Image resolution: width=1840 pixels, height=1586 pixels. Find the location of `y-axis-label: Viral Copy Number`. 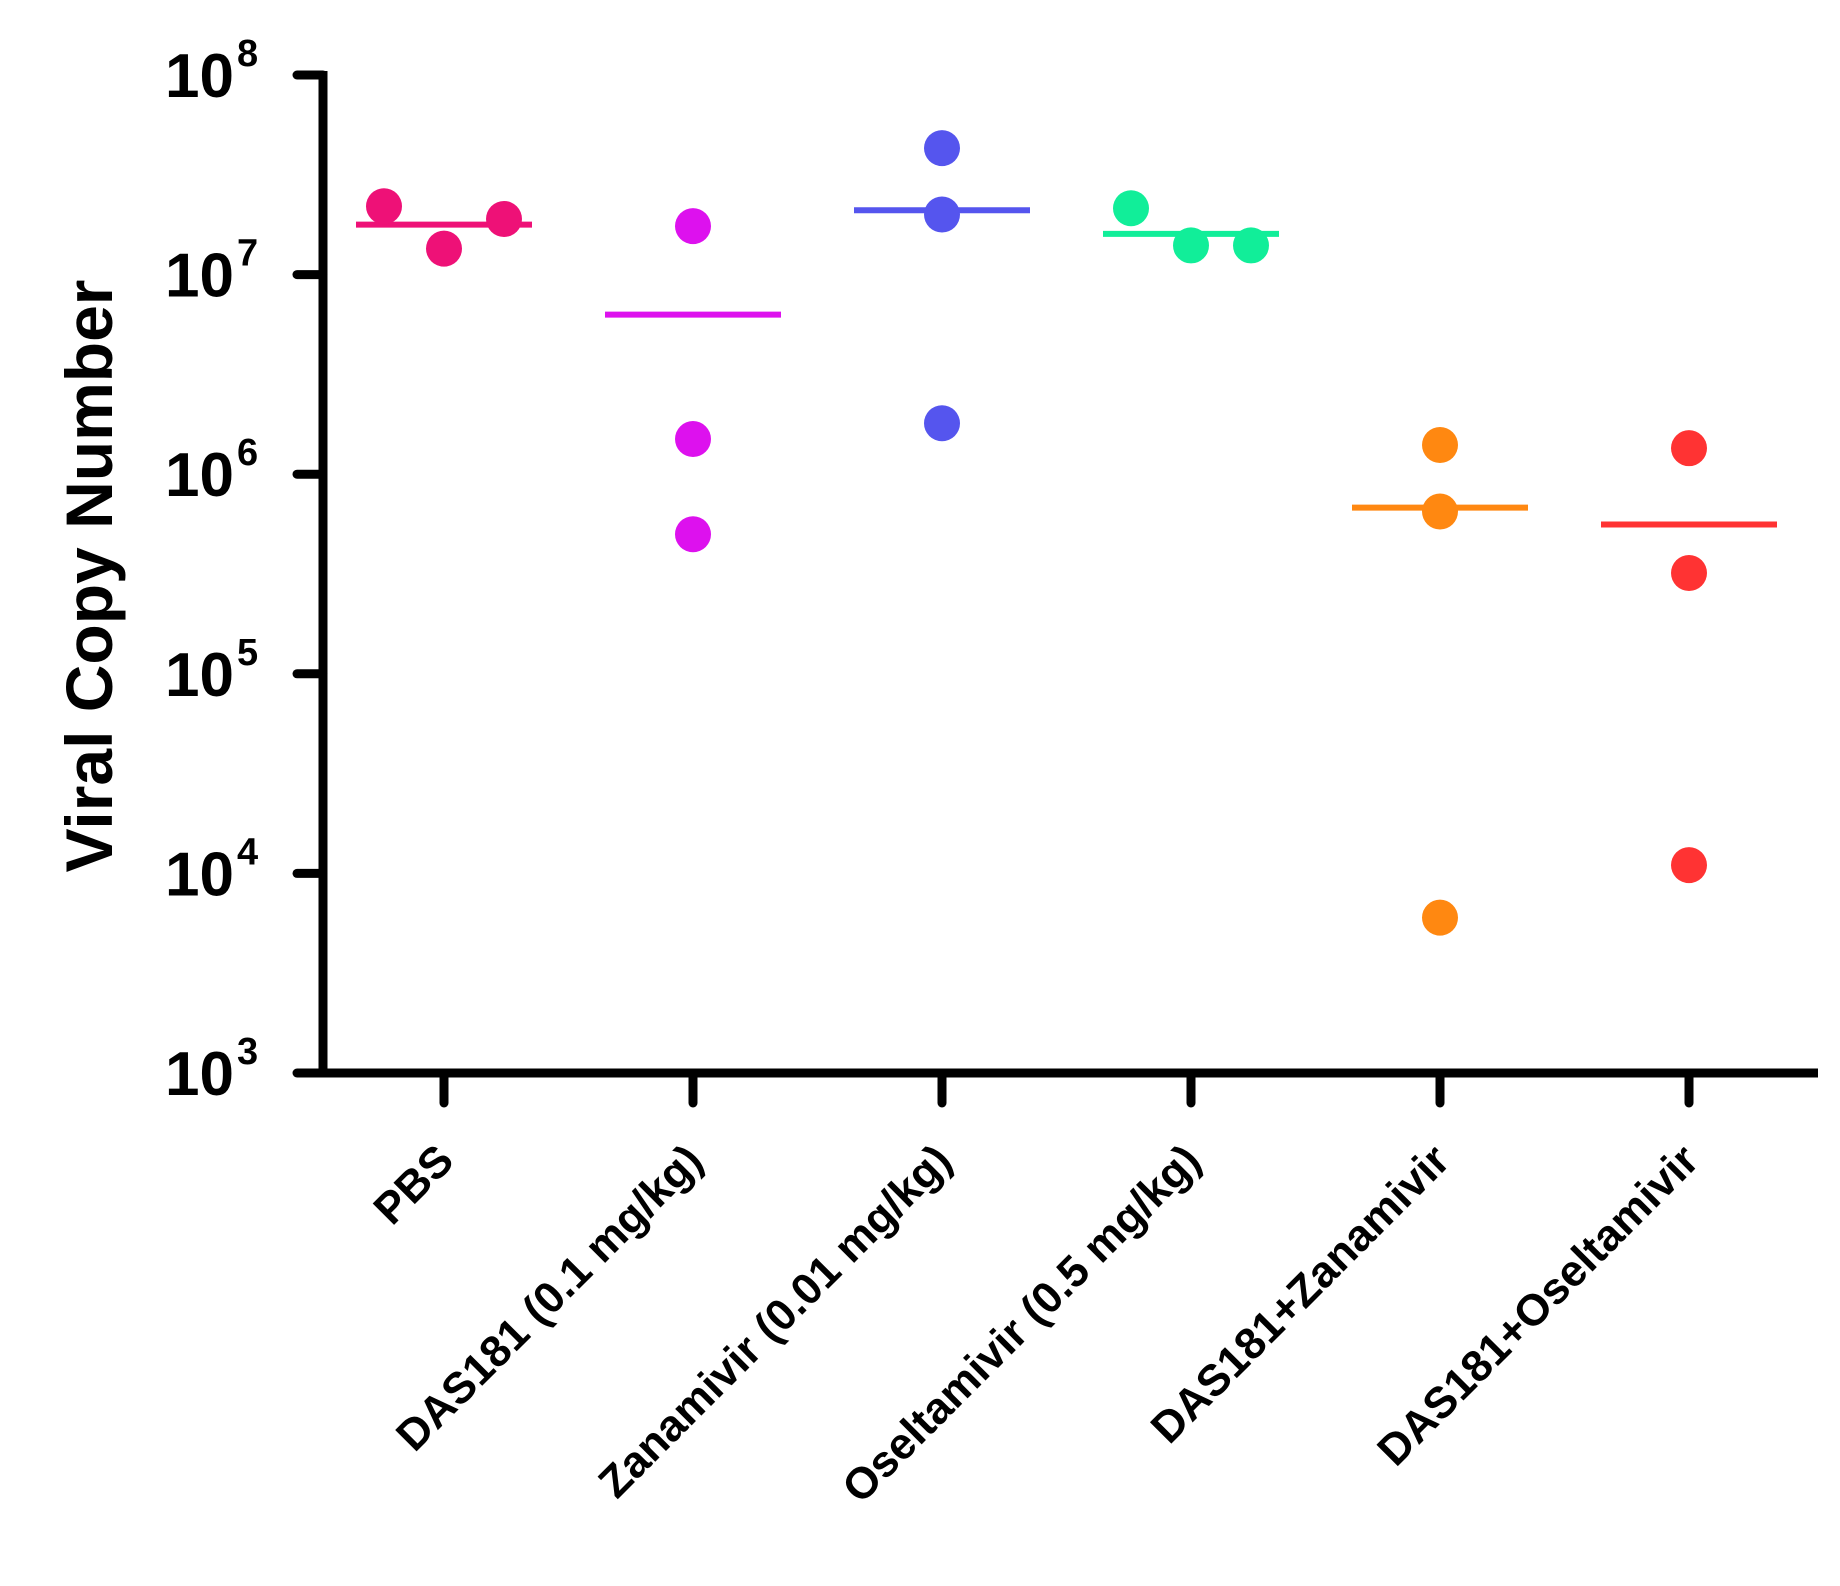

y-axis-label: Viral Copy Number is located at coordinates (89, 576).